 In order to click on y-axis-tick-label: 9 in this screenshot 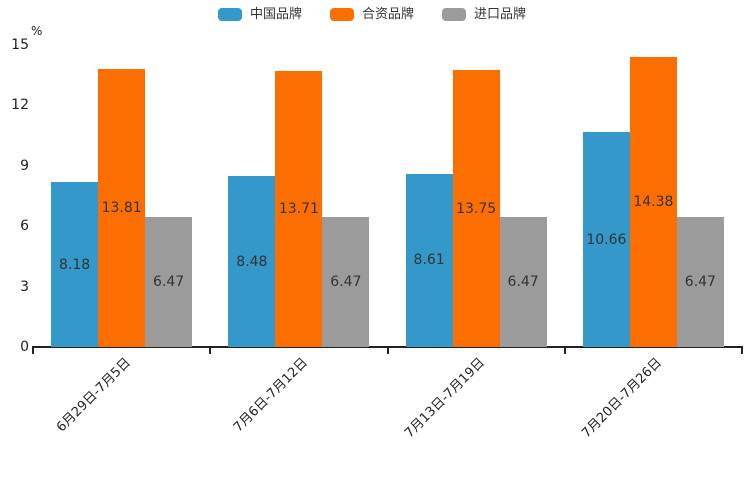, I will do `click(24, 165)`.